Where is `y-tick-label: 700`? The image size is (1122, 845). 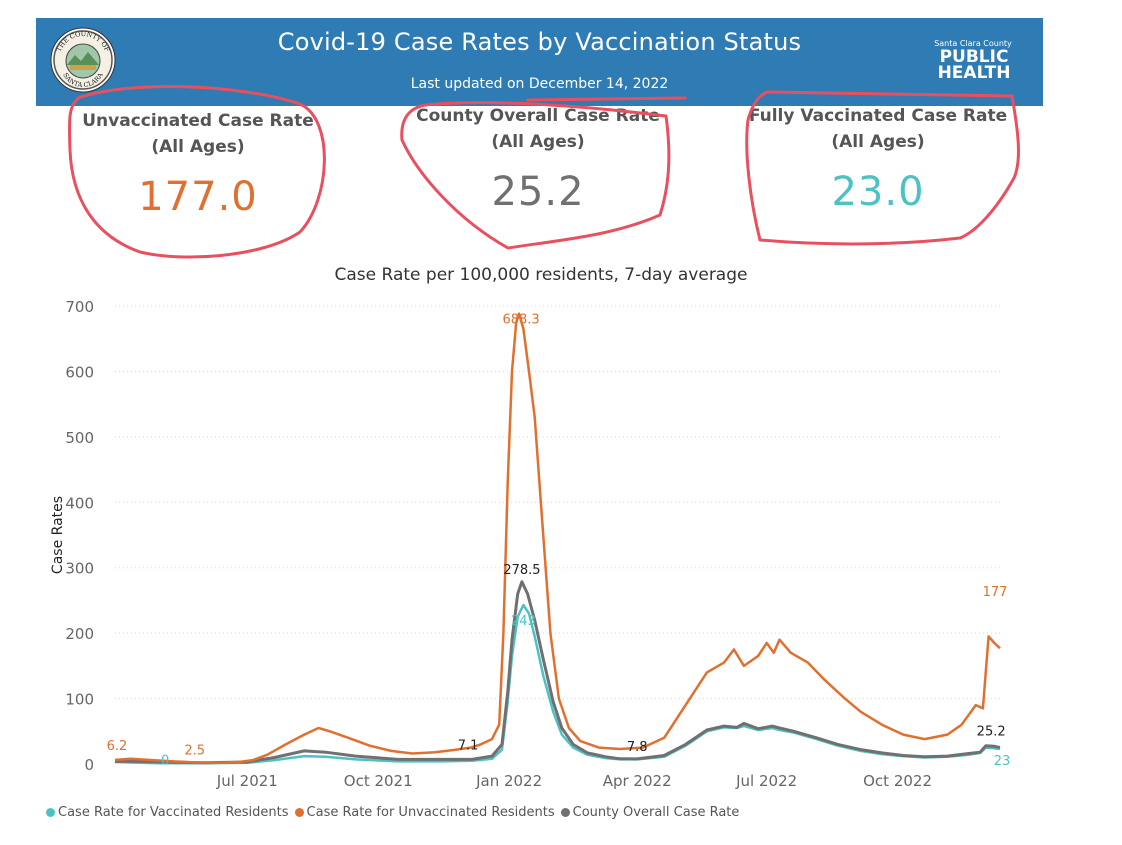
y-tick-label: 700 is located at coordinates (79, 307).